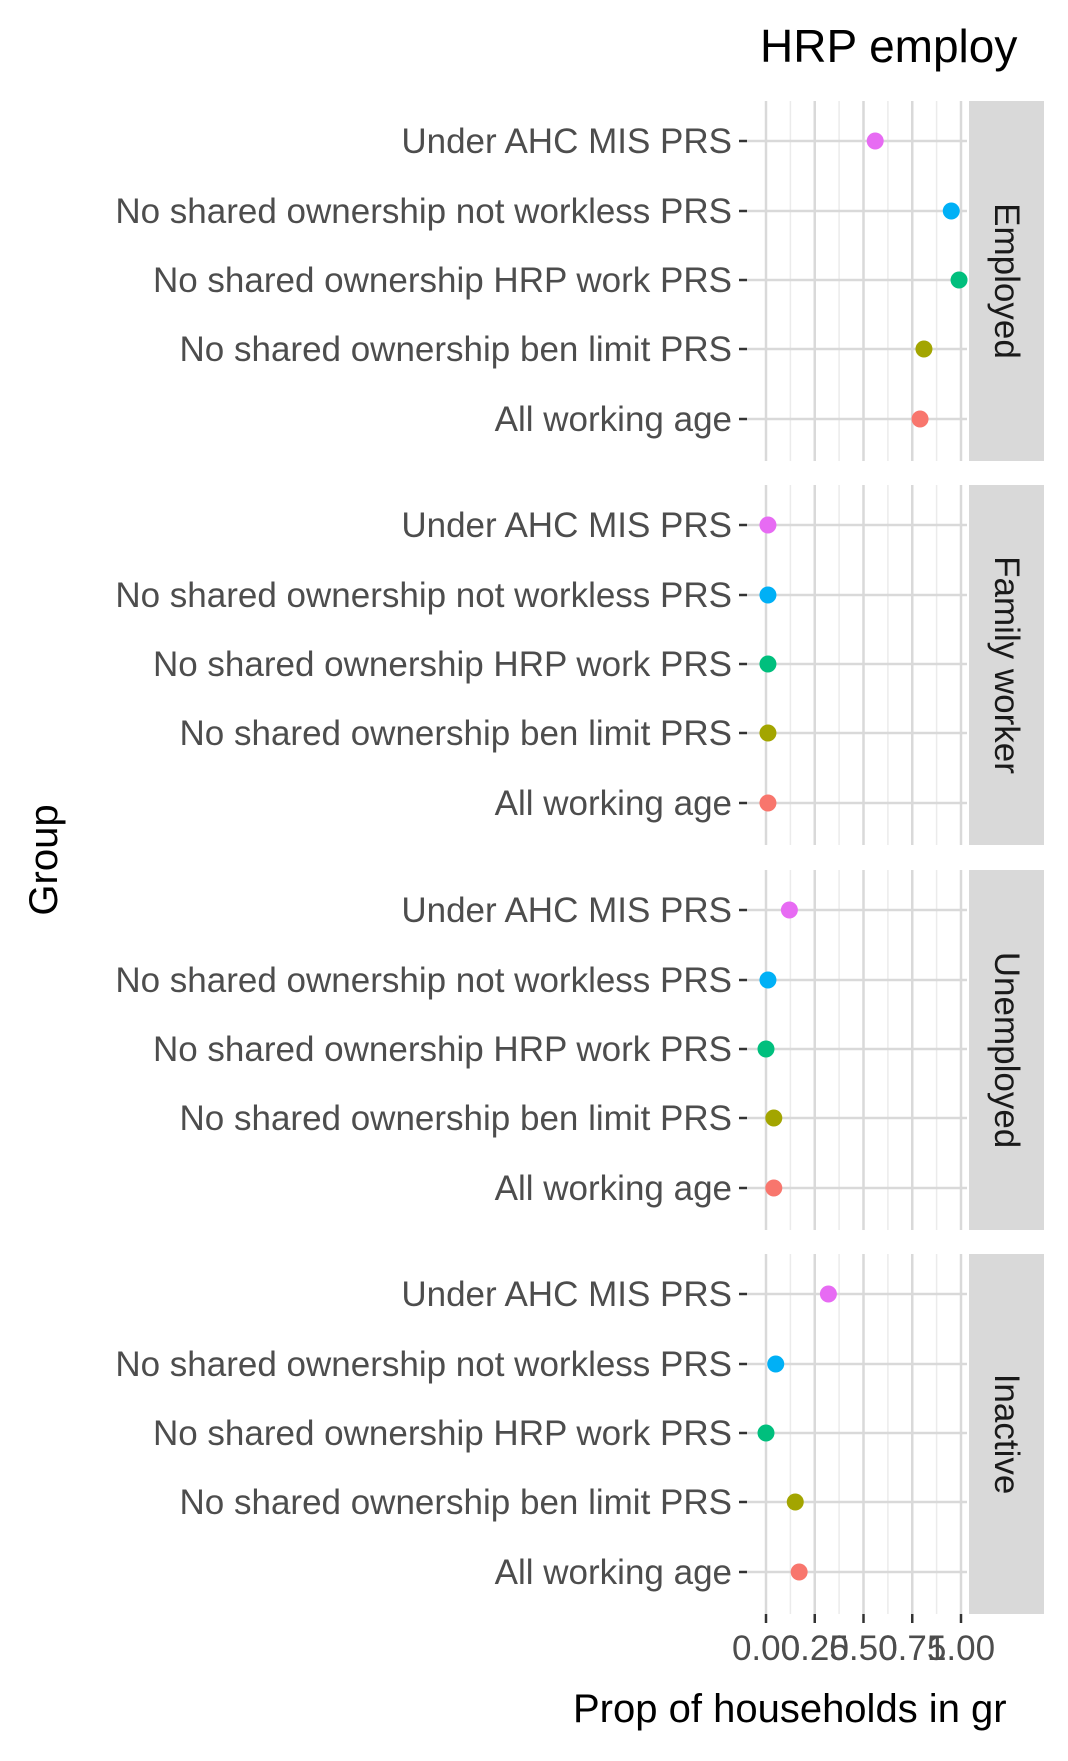 Image resolution: width=1068 pixels, height=1761 pixels. Describe the element at coordinates (1006, 1434) in the screenshot. I see `facet-strip-label: Inactive` at that location.